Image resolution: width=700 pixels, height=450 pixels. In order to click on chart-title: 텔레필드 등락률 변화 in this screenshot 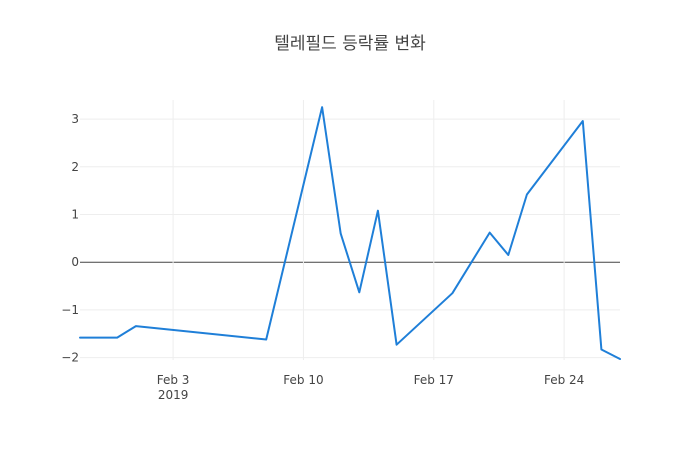, I will do `click(350, 44)`.